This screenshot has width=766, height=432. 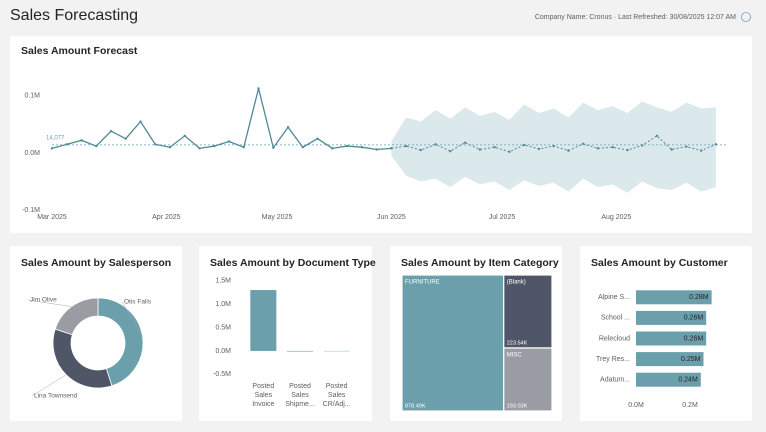 What do you see at coordinates (517, 343) in the screenshot?
I see `cell-value: 223.54K` at bounding box center [517, 343].